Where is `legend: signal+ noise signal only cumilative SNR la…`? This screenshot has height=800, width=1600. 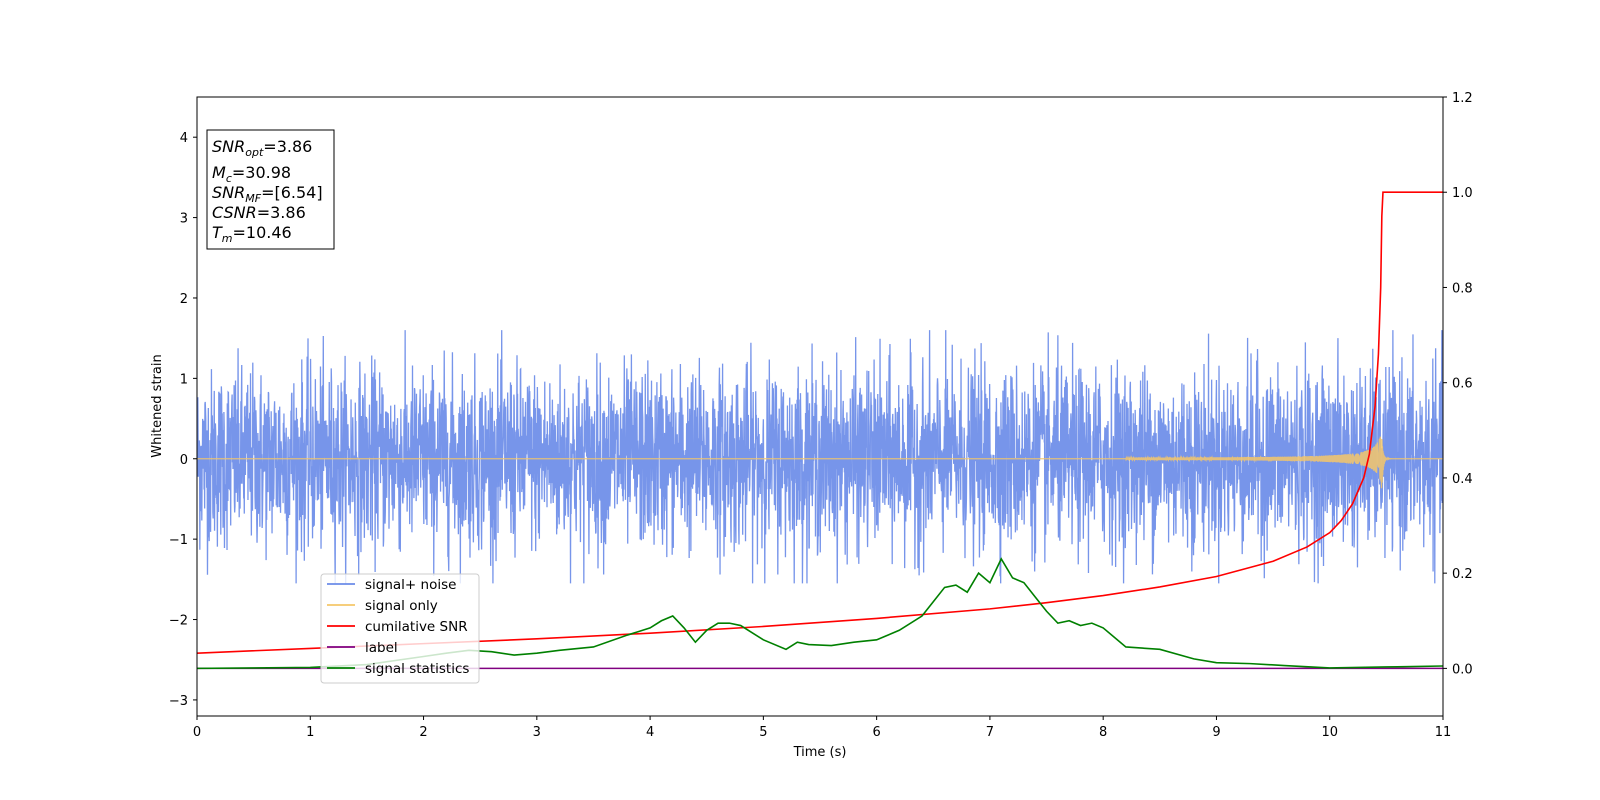 legend: signal+ noise signal only cumilative SNR la… is located at coordinates (400, 628).